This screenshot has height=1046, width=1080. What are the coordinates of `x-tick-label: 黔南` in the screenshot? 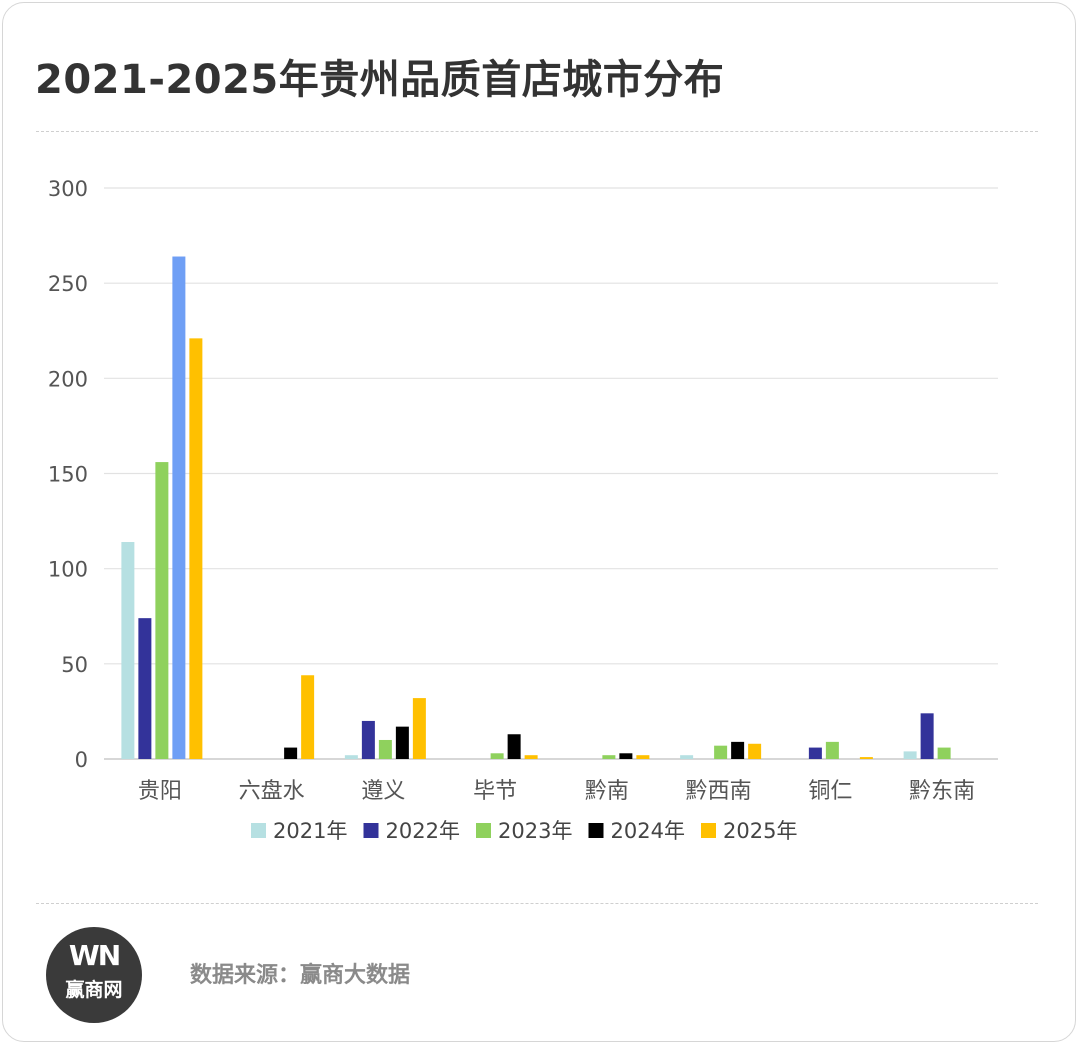 It's located at (607, 791).